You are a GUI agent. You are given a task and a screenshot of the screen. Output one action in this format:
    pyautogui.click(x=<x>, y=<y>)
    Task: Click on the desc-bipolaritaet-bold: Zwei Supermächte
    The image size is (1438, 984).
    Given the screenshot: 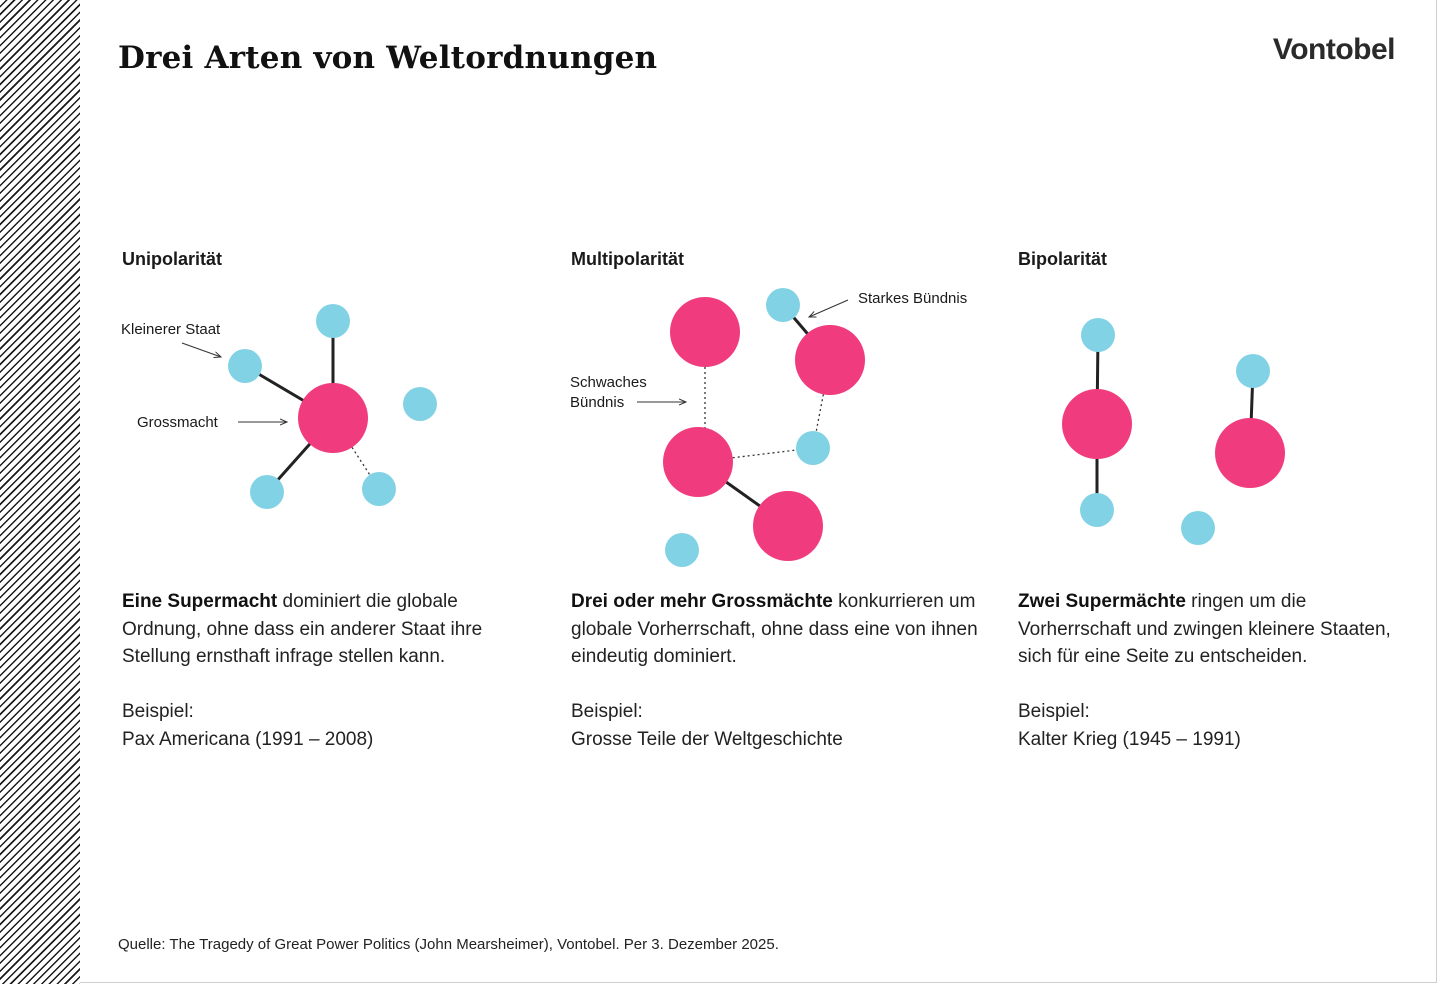 What is the action you would take?
    pyautogui.click(x=1102, y=601)
    